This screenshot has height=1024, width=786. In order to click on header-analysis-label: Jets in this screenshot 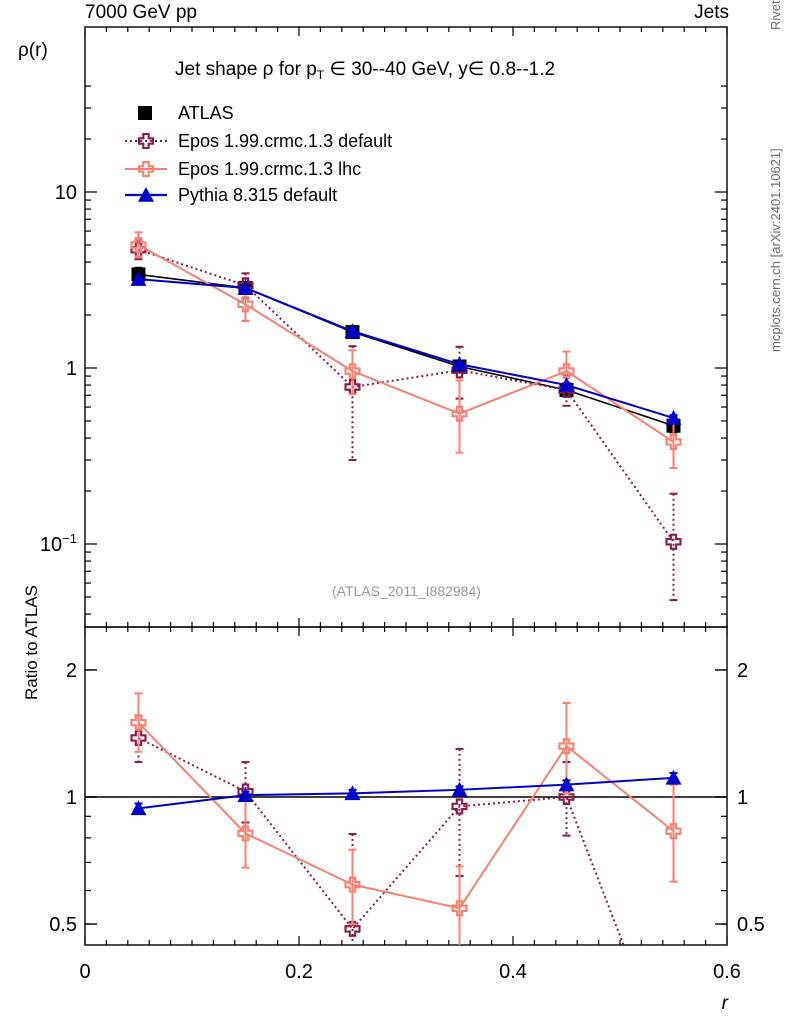, I will do `click(711, 12)`.